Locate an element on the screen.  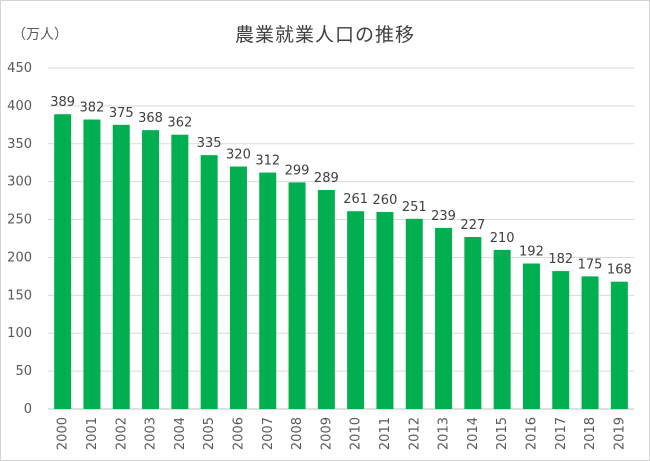
x-tick-label: 2000 is located at coordinates (63, 433).